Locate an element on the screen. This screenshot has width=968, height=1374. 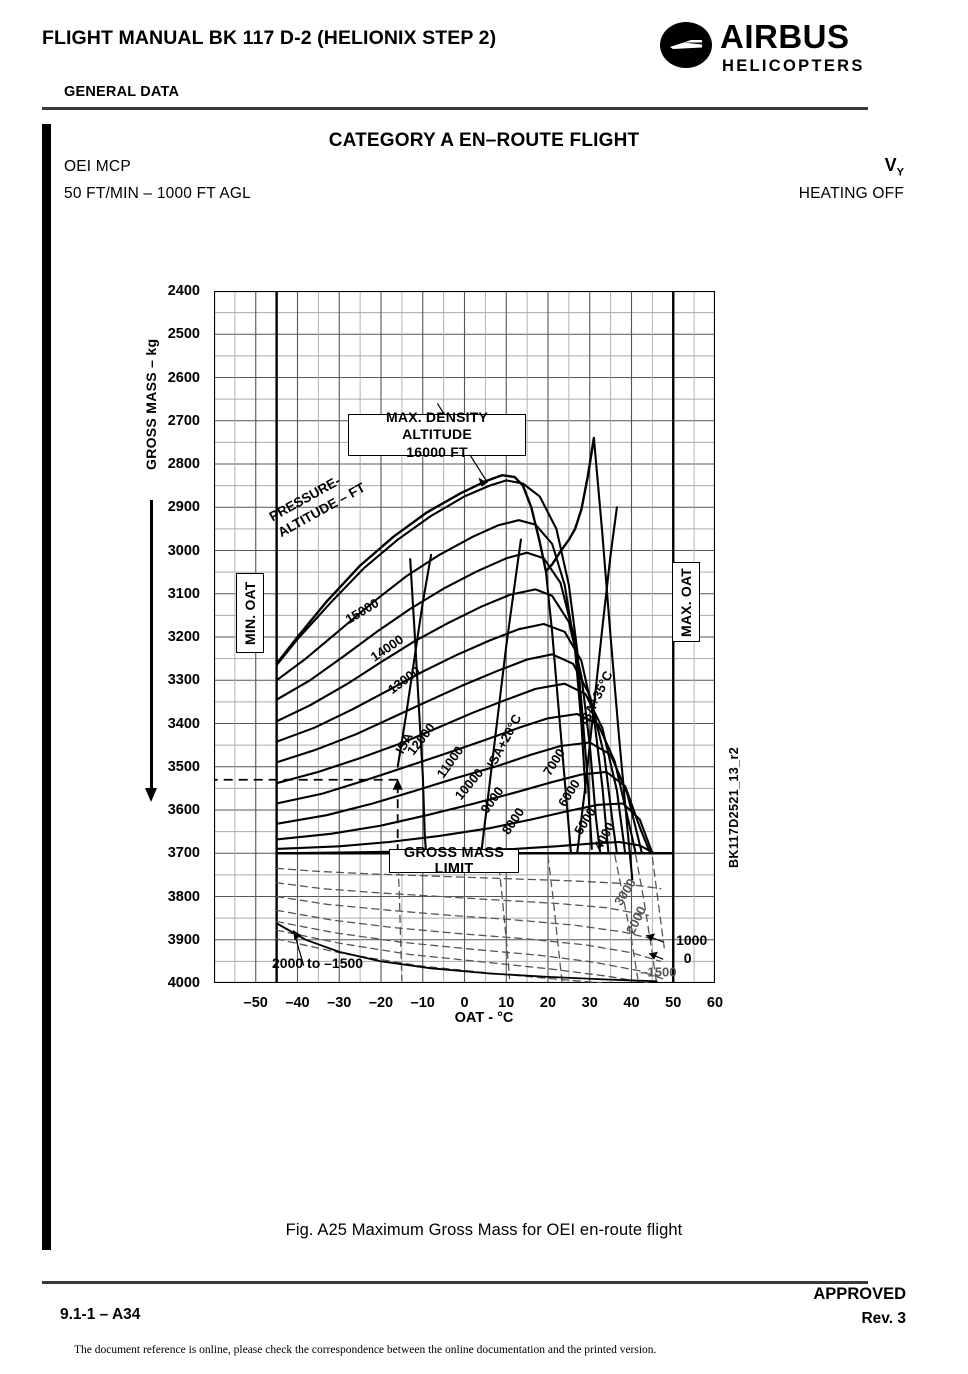
logo-brand-text: AIRBUS is located at coordinates (785, 36).